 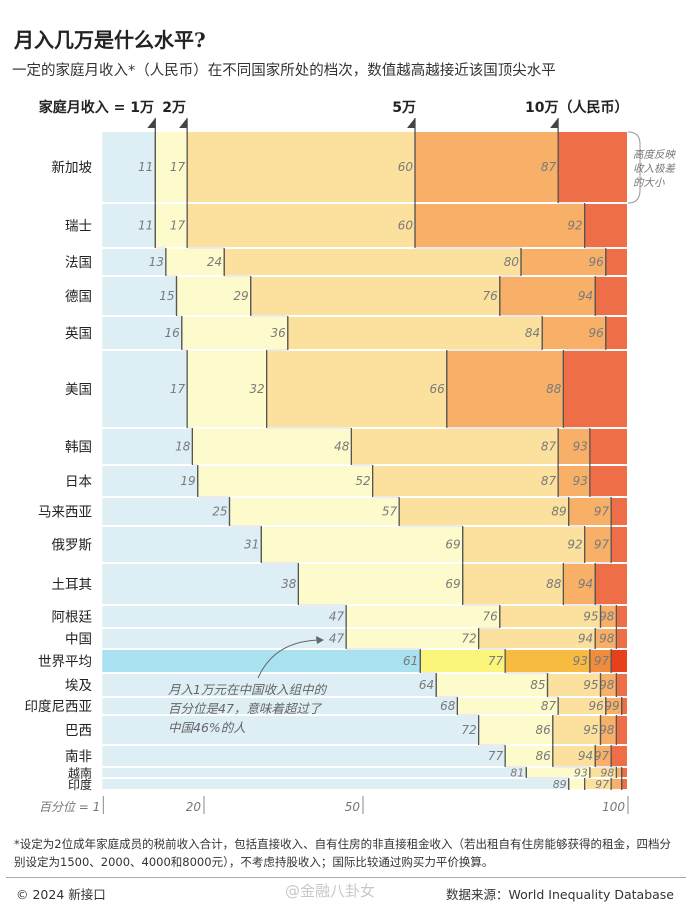 What do you see at coordinates (654, 169) in the screenshot?
I see `height-annotation: 收入极差` at bounding box center [654, 169].